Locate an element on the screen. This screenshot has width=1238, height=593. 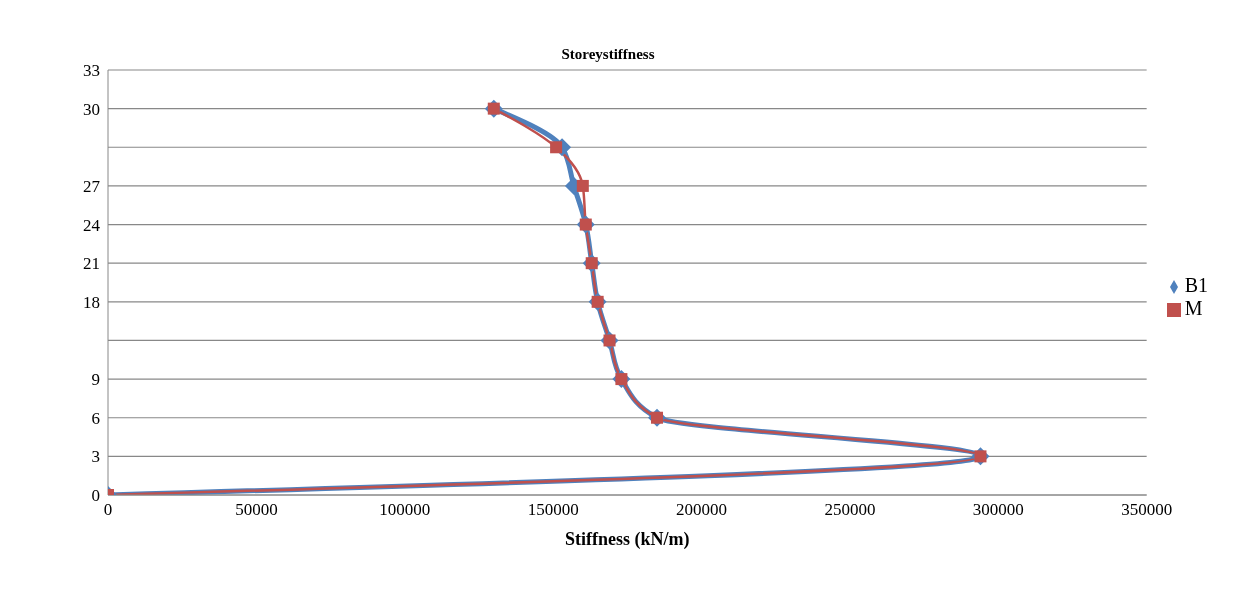
x-tick-label: 150000 is located at coordinates (553, 510).